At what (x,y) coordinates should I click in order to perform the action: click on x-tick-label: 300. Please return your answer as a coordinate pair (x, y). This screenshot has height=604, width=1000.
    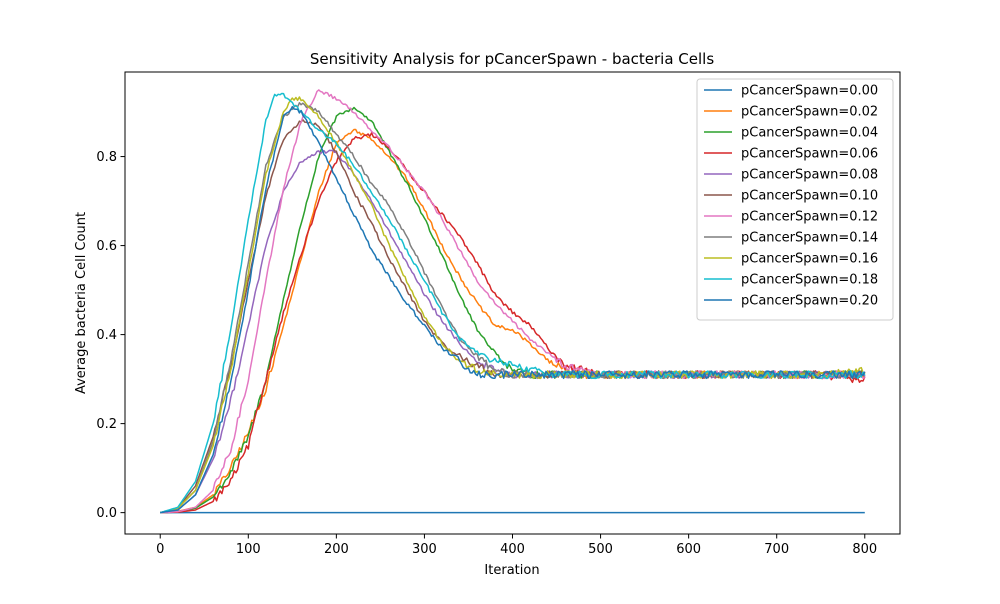
    Looking at the image, I should click on (424, 549).